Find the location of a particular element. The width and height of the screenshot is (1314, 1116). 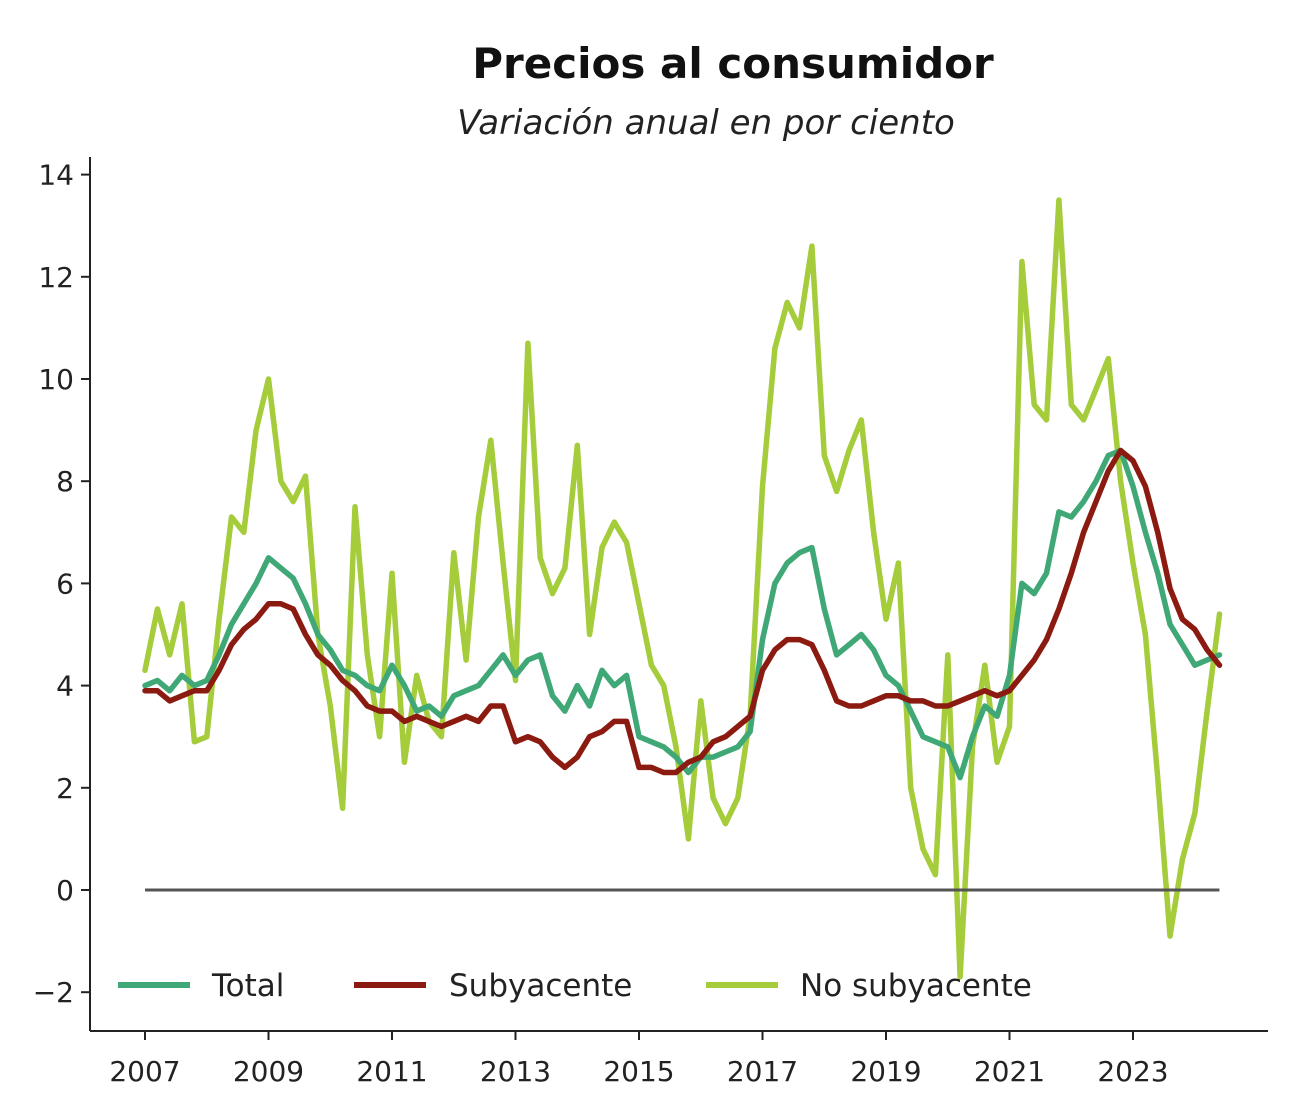

chart-title: Precios al consumidor is located at coordinates (733, 63).